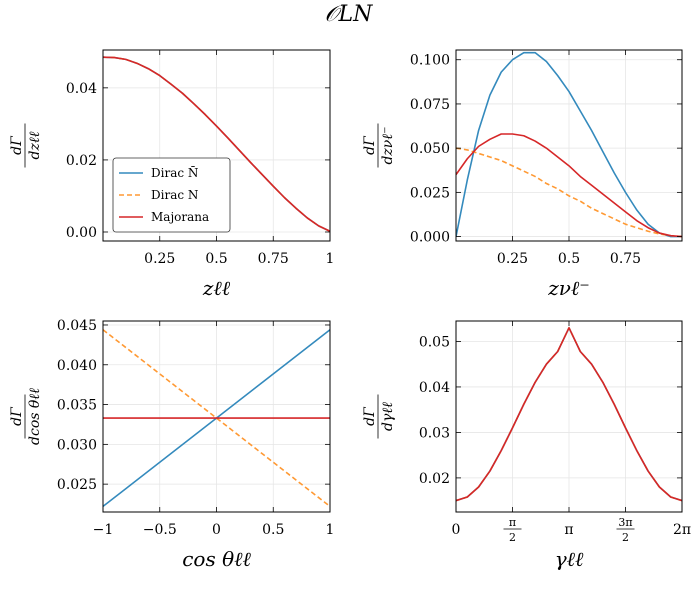  I want to click on y-tick-label: 0.040, so click(77, 366).